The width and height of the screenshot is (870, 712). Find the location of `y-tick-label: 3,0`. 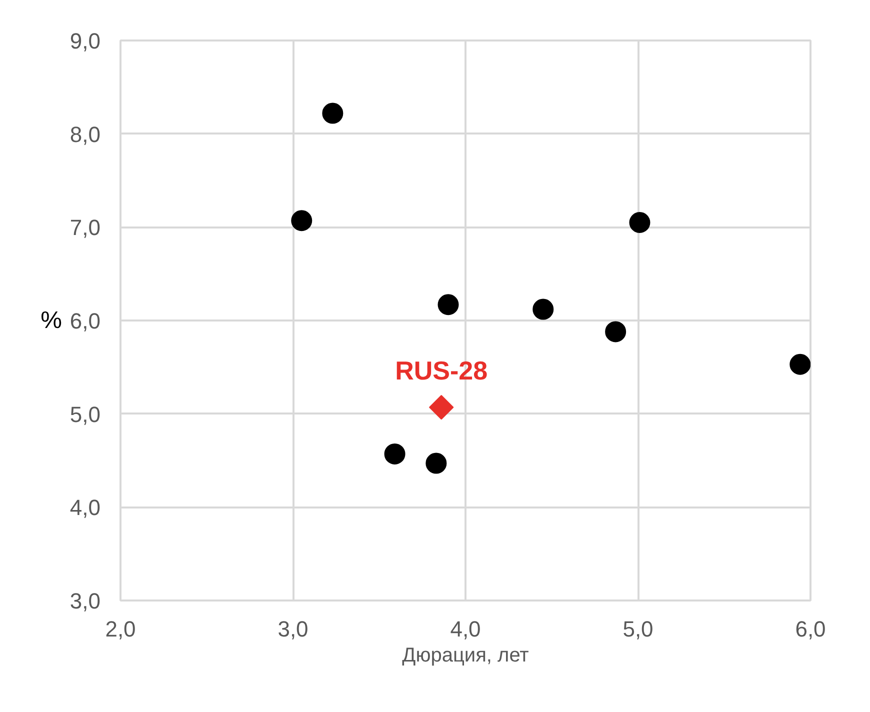

y-tick-label: 3,0 is located at coordinates (85, 601).